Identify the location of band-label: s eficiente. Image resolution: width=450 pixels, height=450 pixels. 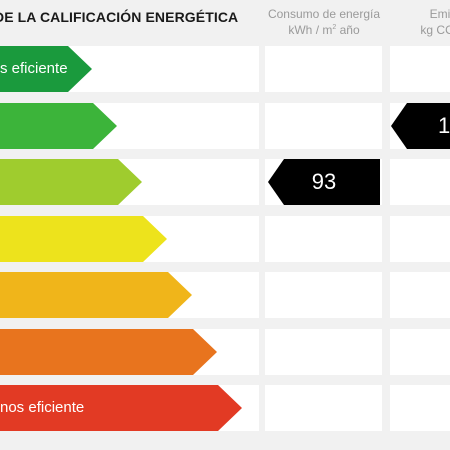
(34, 68).